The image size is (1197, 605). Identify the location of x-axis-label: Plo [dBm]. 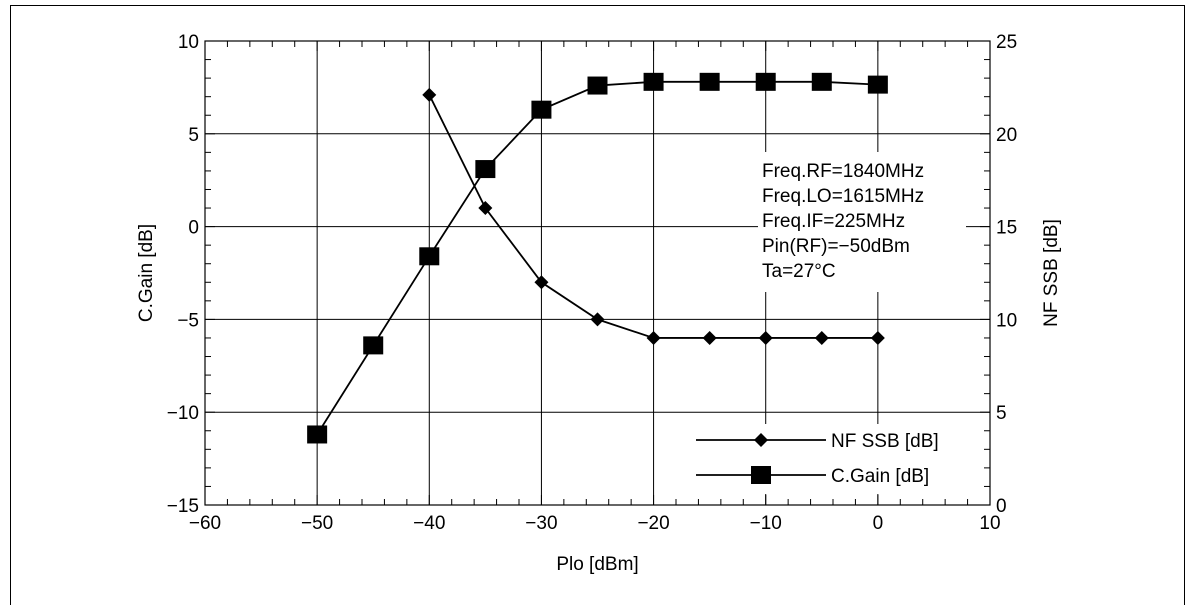
(597, 564).